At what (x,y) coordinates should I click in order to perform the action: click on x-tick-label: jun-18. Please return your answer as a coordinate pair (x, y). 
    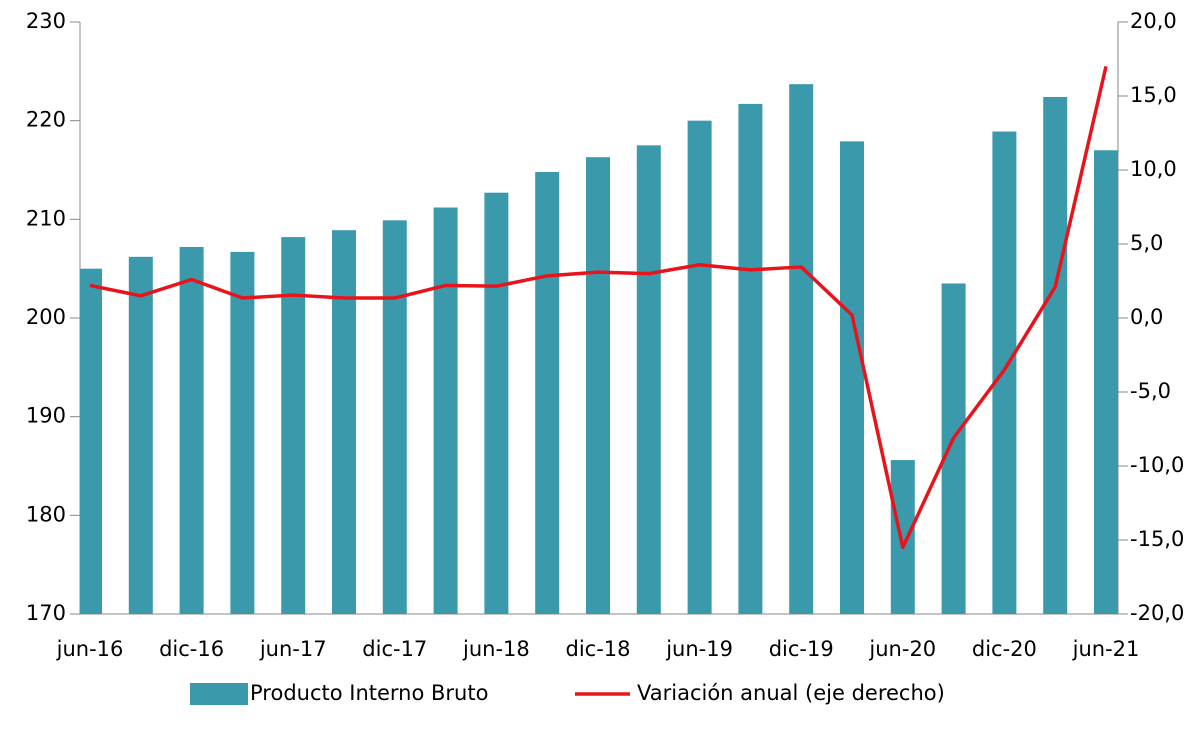
    Looking at the image, I should click on (496, 649).